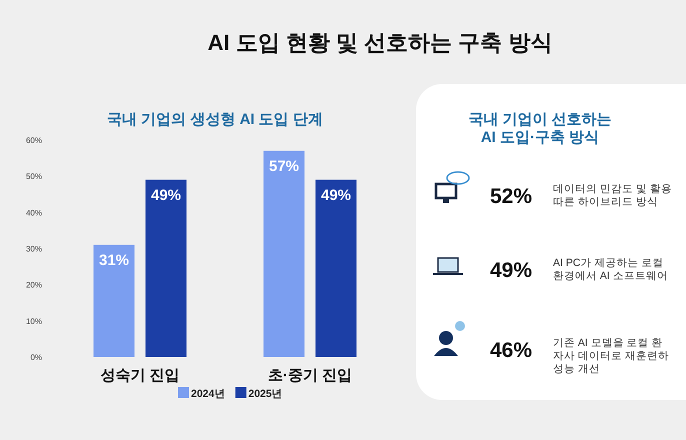 Image resolution: width=686 pixels, height=440 pixels. What do you see at coordinates (265, 394) in the screenshot?
I see `legend-label: 2025년` at bounding box center [265, 394].